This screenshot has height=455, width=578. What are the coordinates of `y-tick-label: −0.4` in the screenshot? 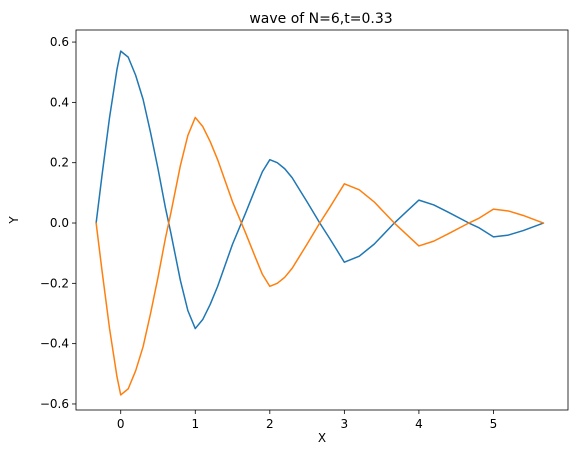 It's located at (54, 344).